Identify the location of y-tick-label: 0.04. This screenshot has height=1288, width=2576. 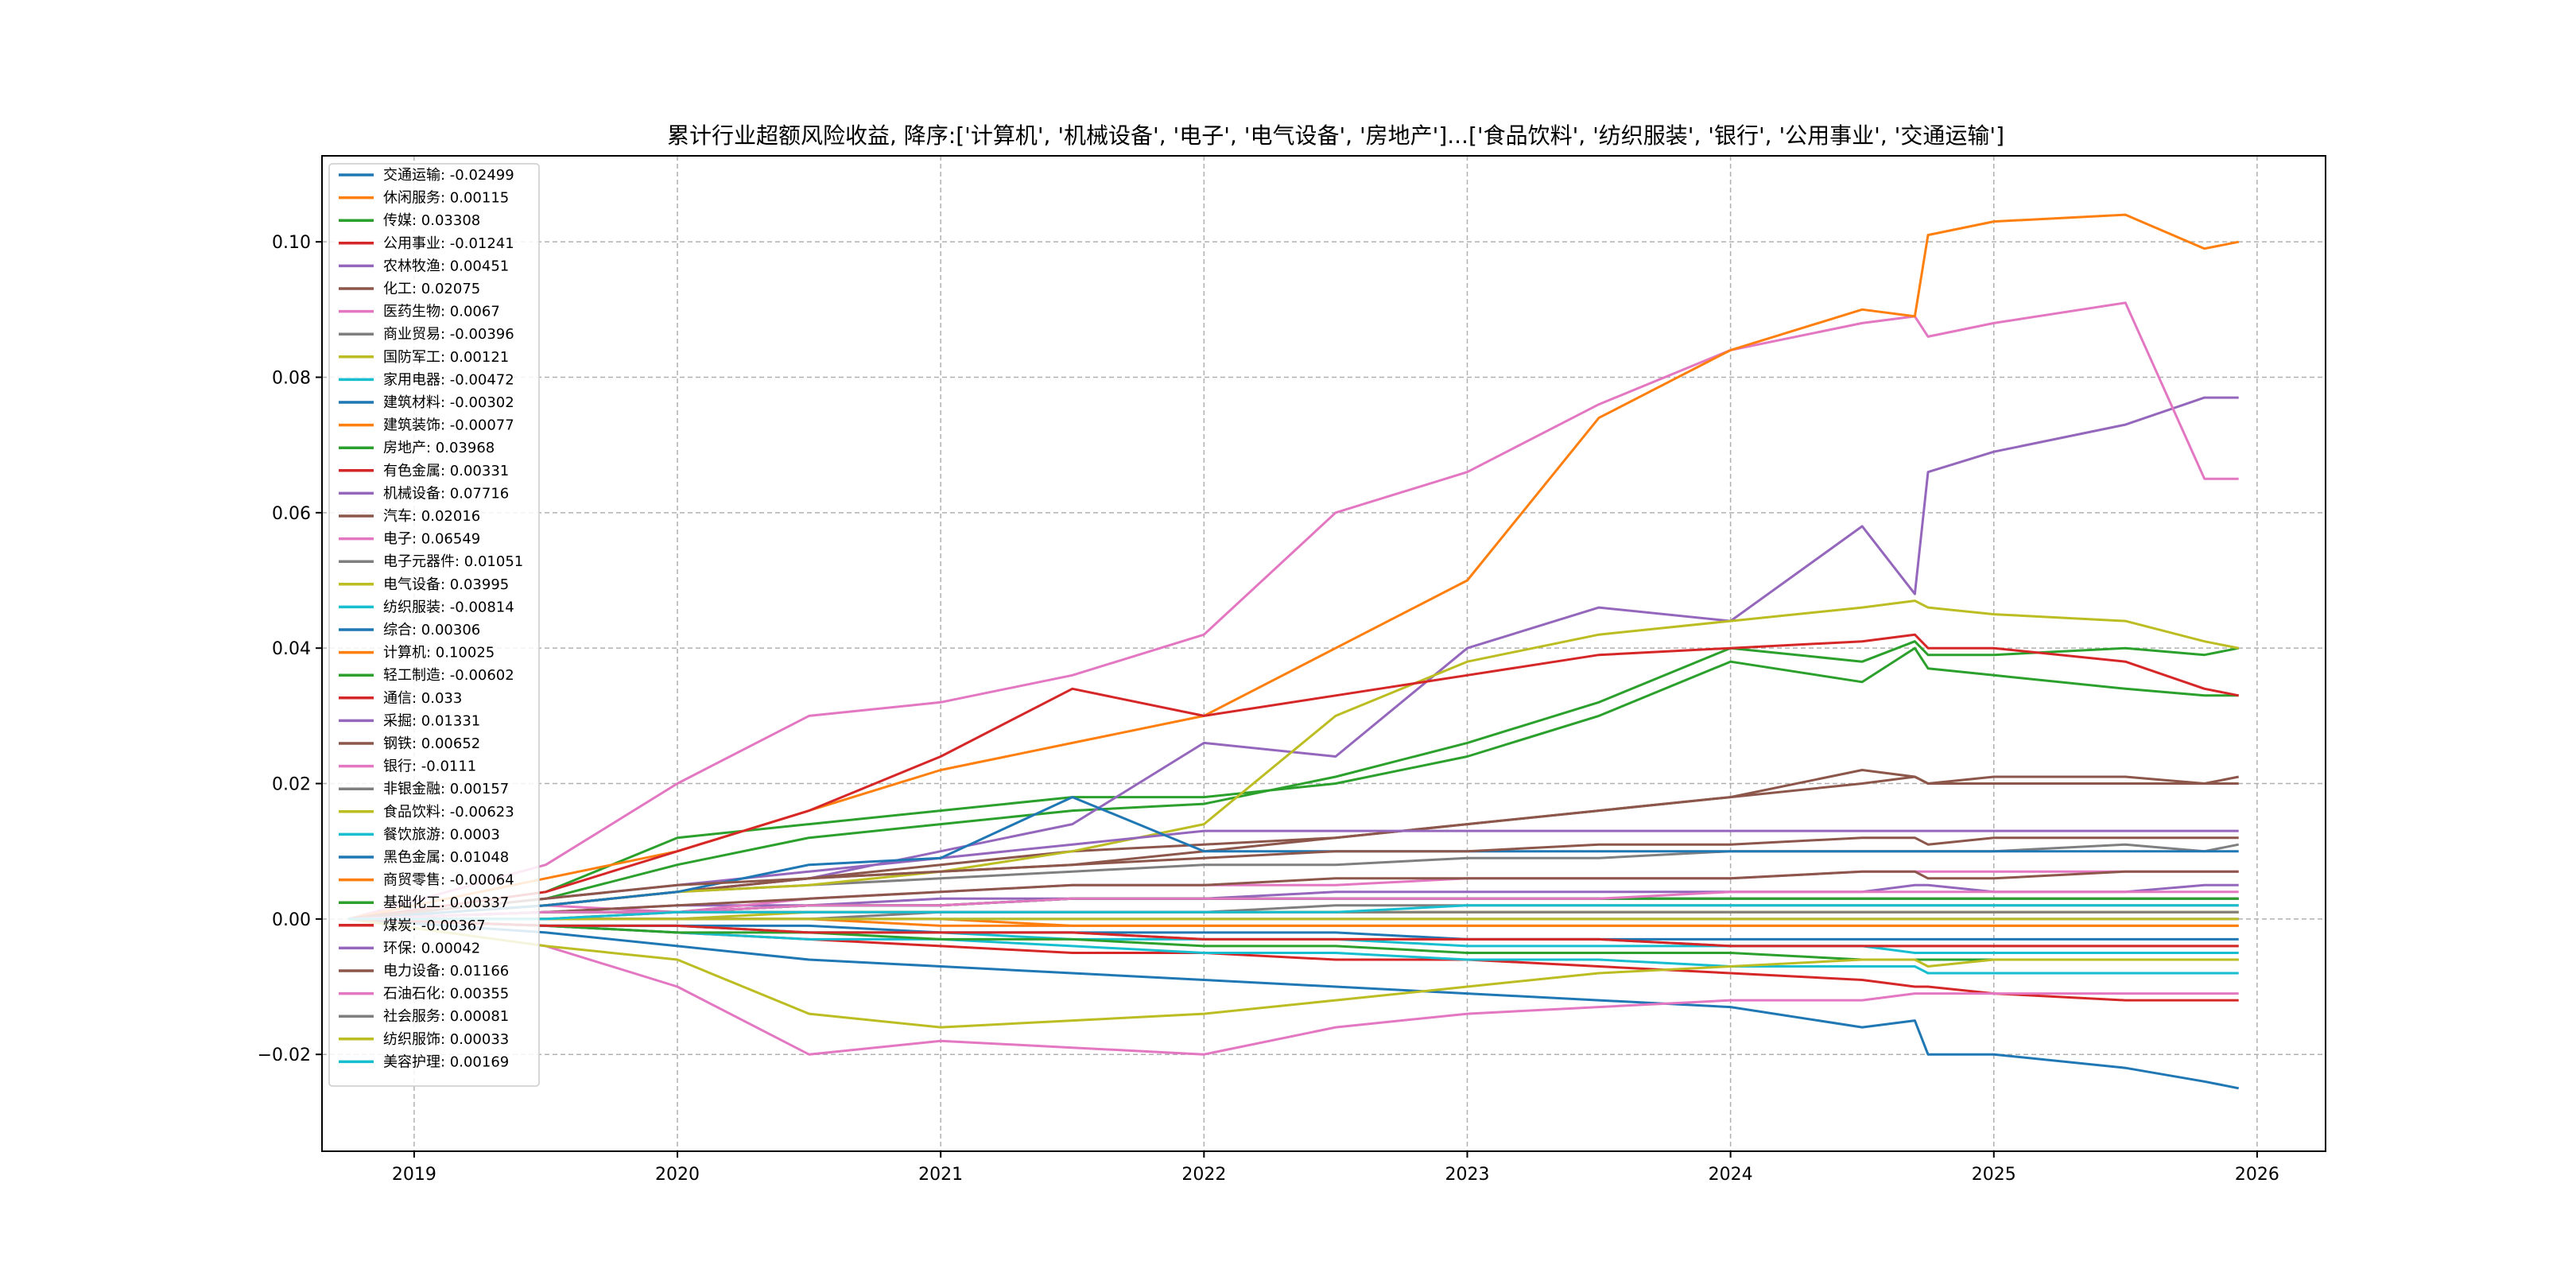
(292, 649).